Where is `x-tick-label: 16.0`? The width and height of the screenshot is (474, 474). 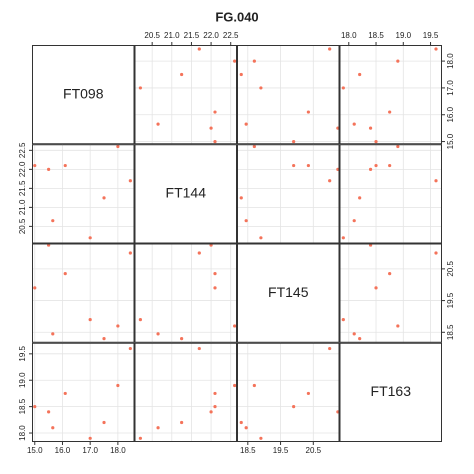 x-tick-label: 16.0 is located at coordinates (63, 450).